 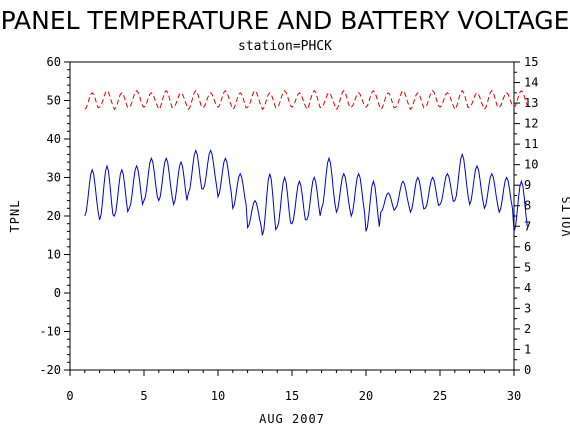 What do you see at coordinates (514, 396) in the screenshot?
I see `x-tick-label: 30` at bounding box center [514, 396].